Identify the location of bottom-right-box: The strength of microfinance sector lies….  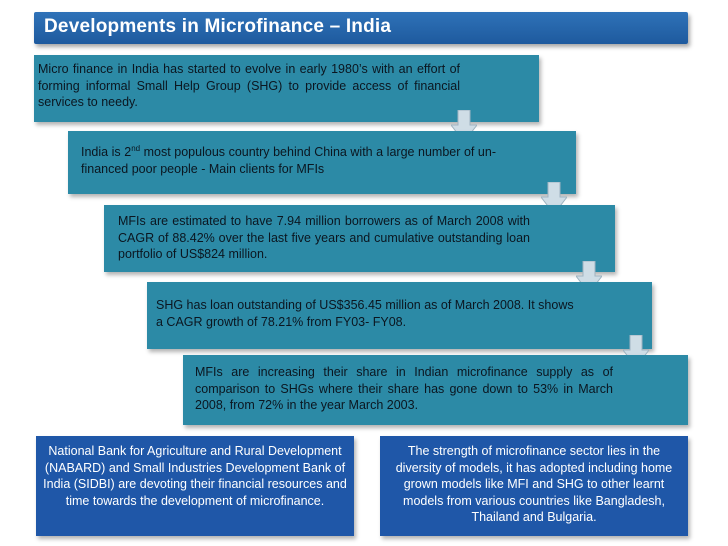
(534, 486).